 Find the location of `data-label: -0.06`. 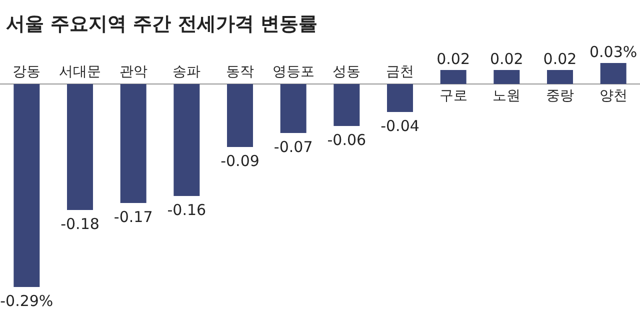

data-label: -0.06 is located at coordinates (346, 140).